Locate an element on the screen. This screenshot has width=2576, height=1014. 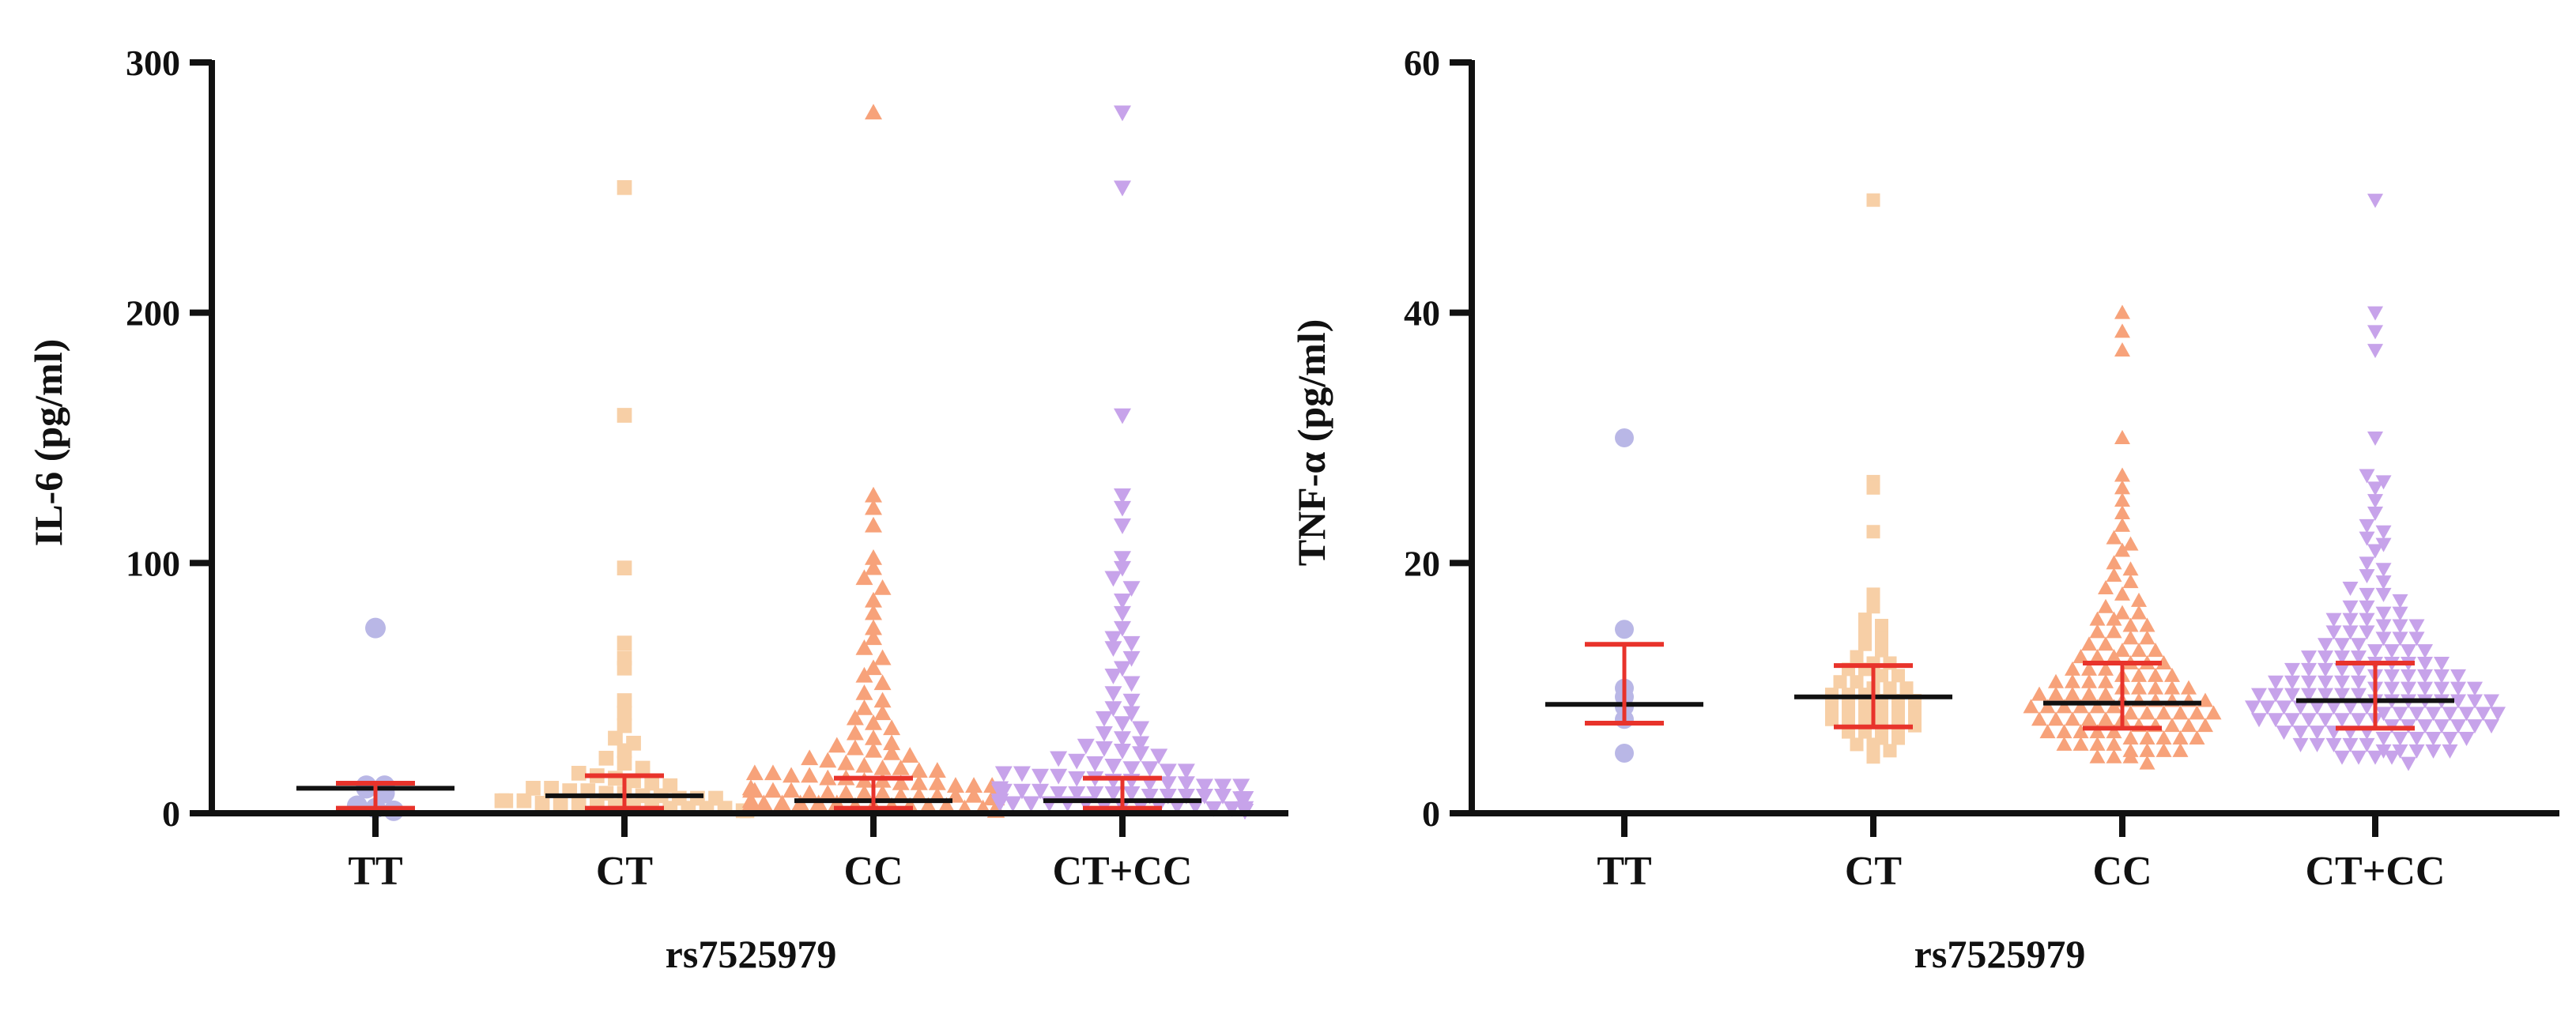
il6-y-ticks: 0 100 200 300 is located at coordinates (169, 438).